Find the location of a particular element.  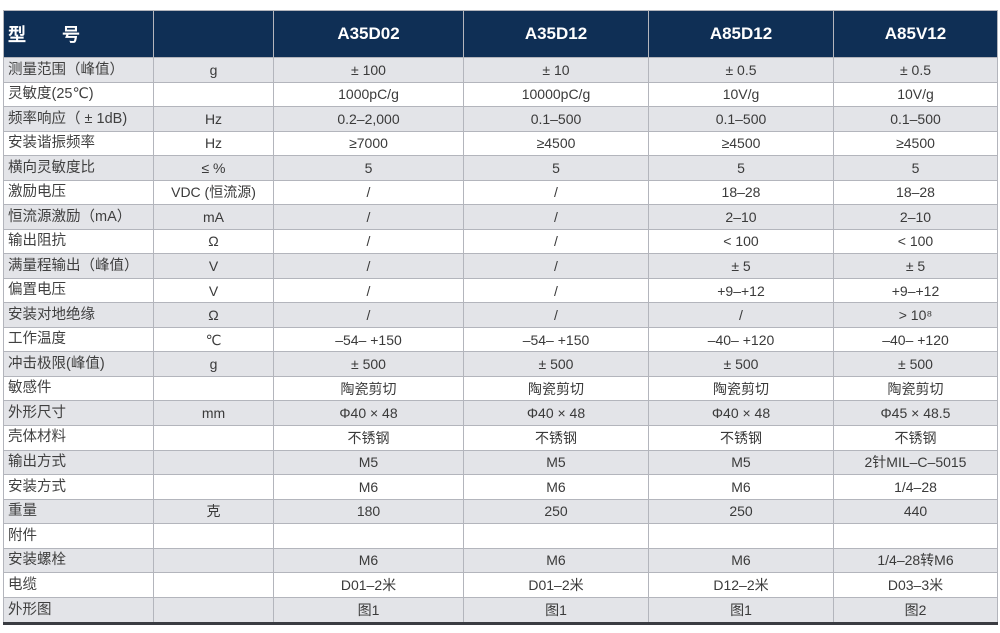

header-model-a85v12: A85V12 is located at coordinates (915, 34).